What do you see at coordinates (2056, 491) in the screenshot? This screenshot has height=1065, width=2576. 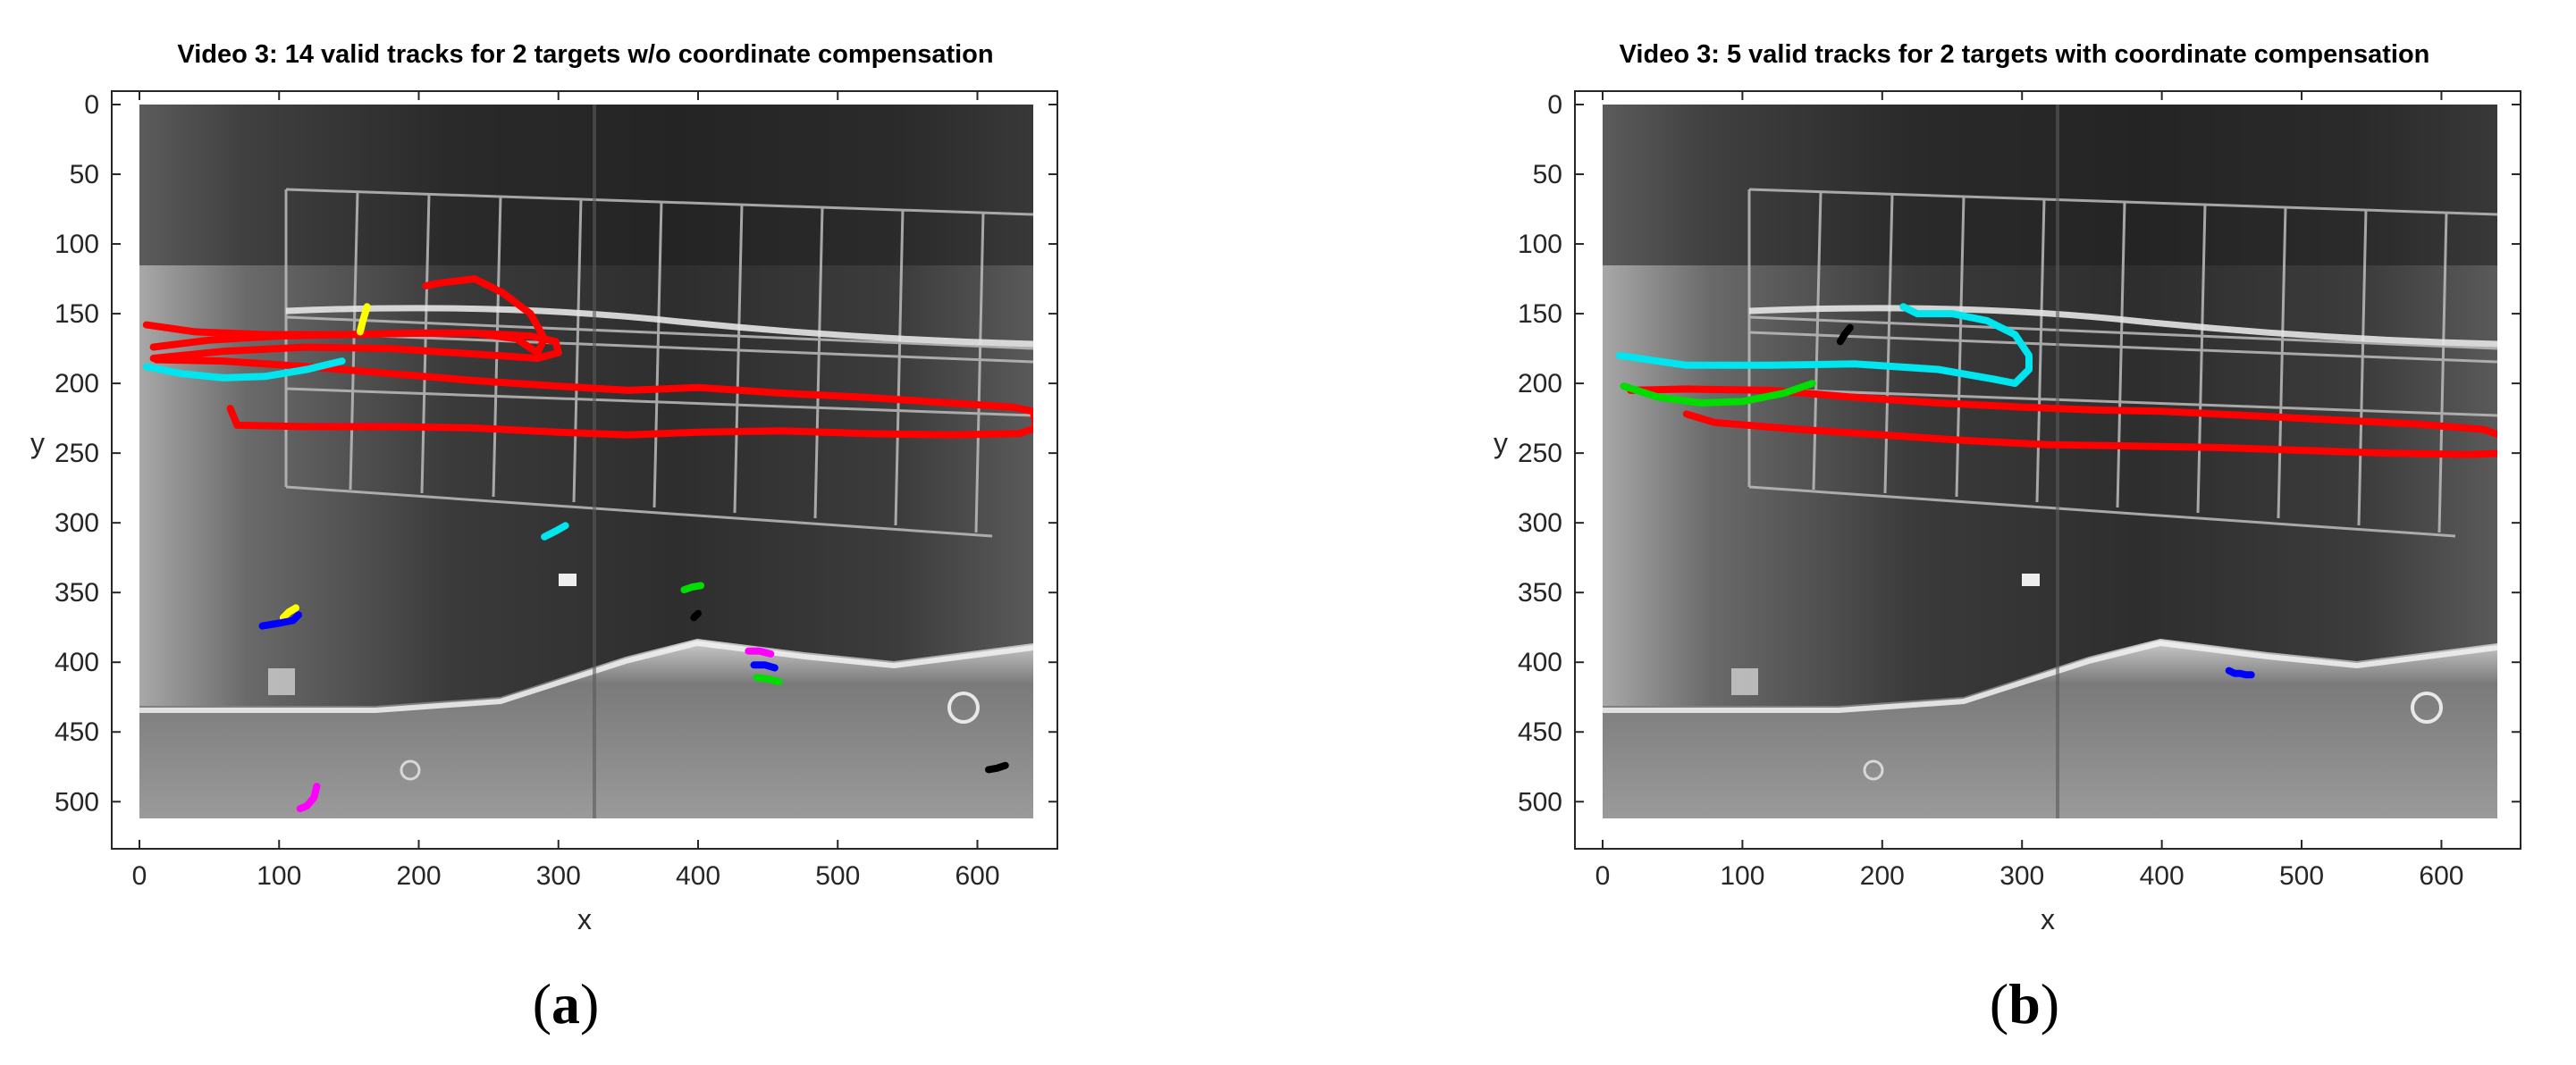 I see `panel-b-tracks` at bounding box center [2056, 491].